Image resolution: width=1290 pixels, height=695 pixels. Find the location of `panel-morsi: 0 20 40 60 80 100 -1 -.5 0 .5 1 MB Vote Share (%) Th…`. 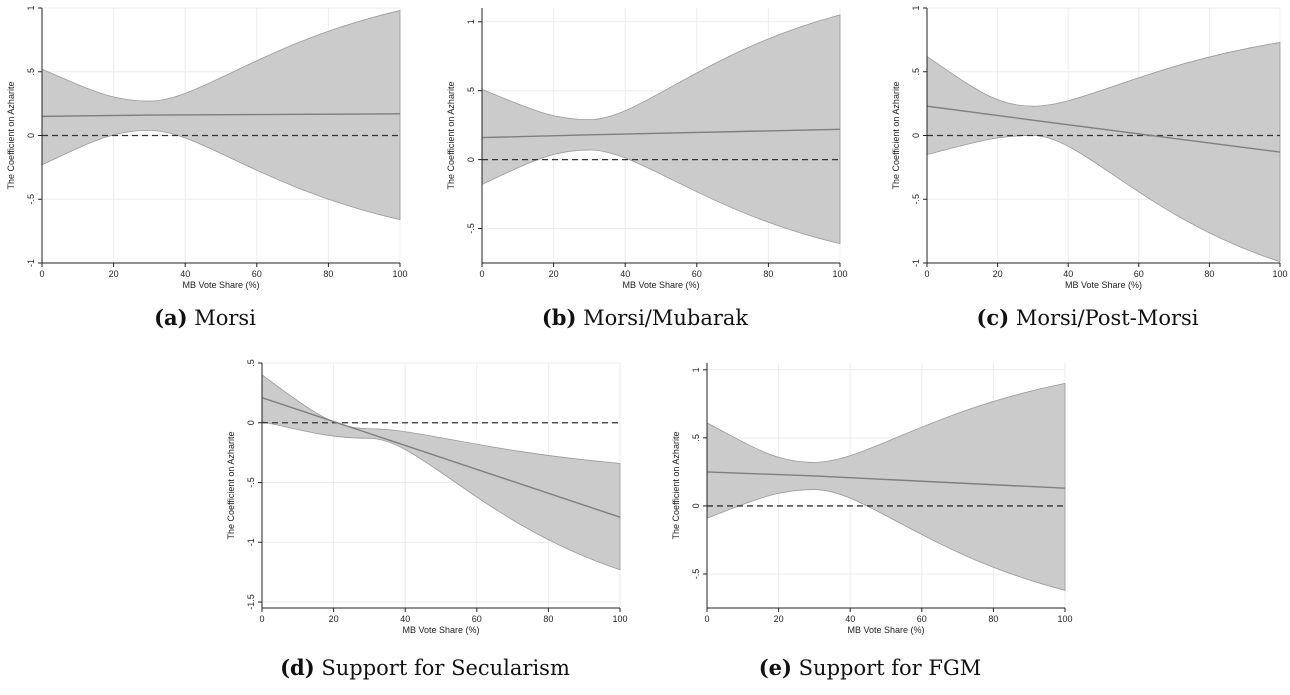

panel-morsi: 0 20 40 60 80 100 -1 -.5 0 .5 1 MB Vote Share (%) Th… is located at coordinates (205, 147).